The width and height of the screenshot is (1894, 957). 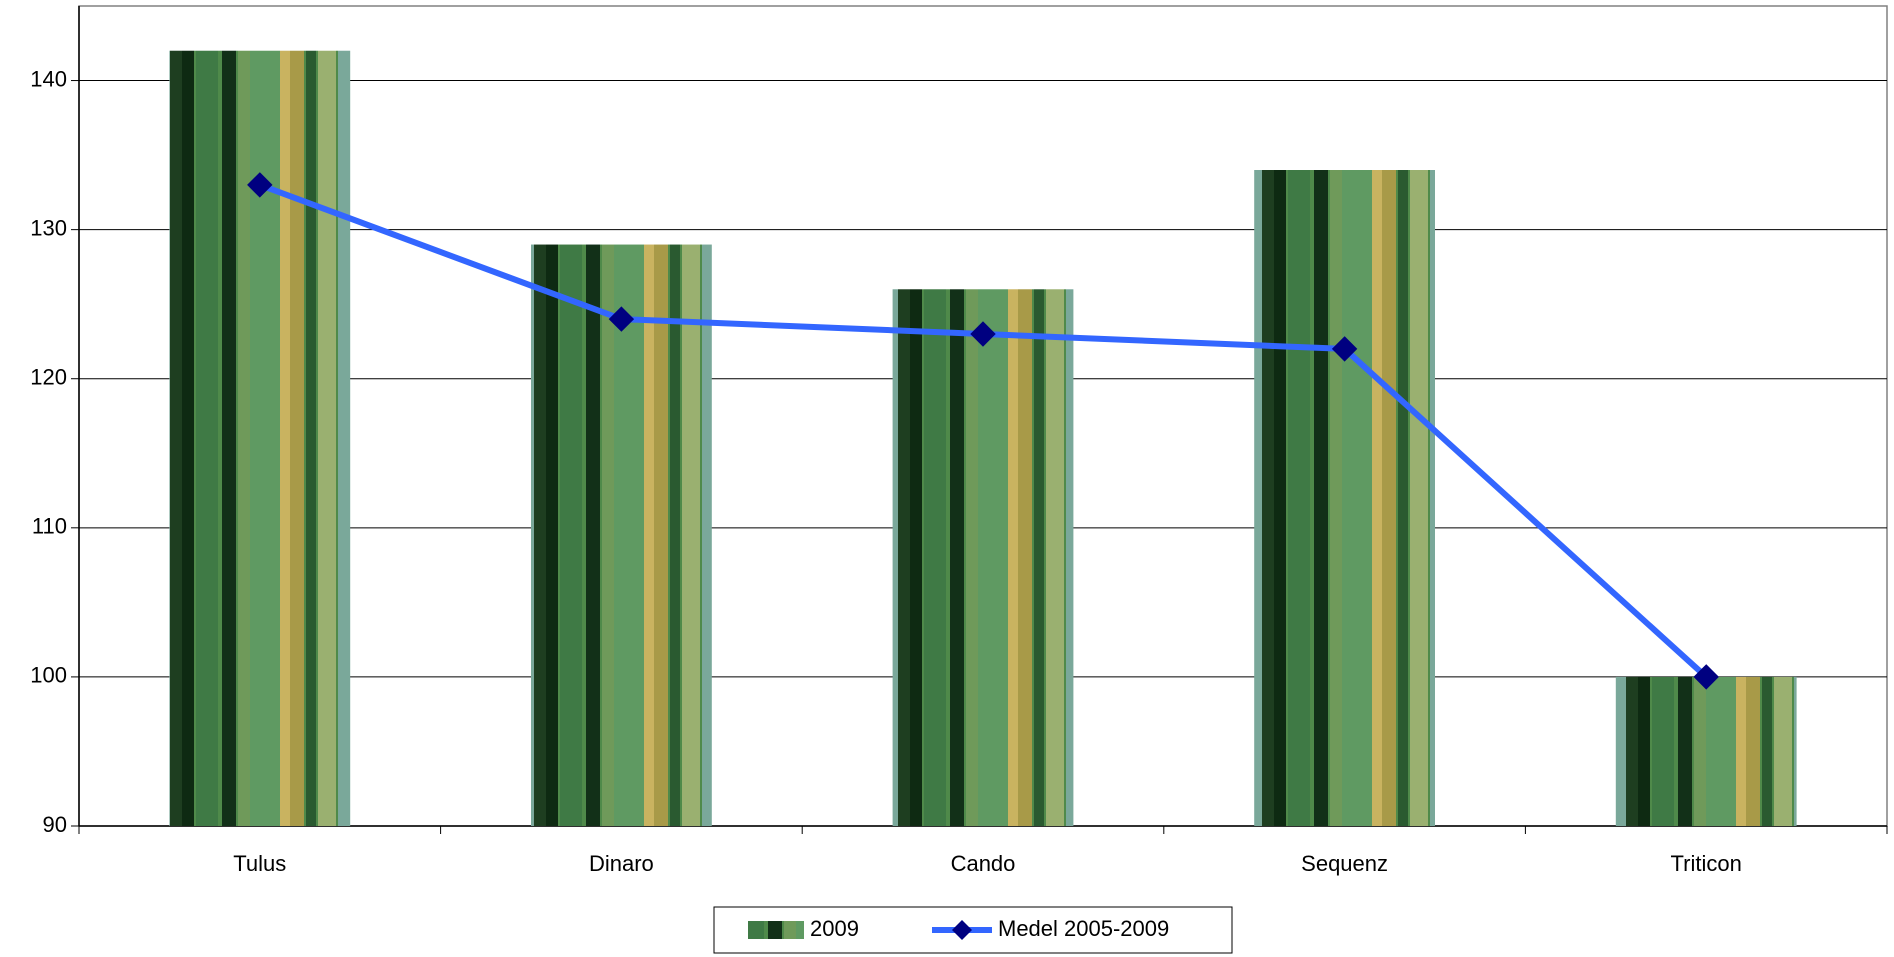 What do you see at coordinates (1083, 928) in the screenshot?
I see `legend-label: Medel 2005-2009` at bounding box center [1083, 928].